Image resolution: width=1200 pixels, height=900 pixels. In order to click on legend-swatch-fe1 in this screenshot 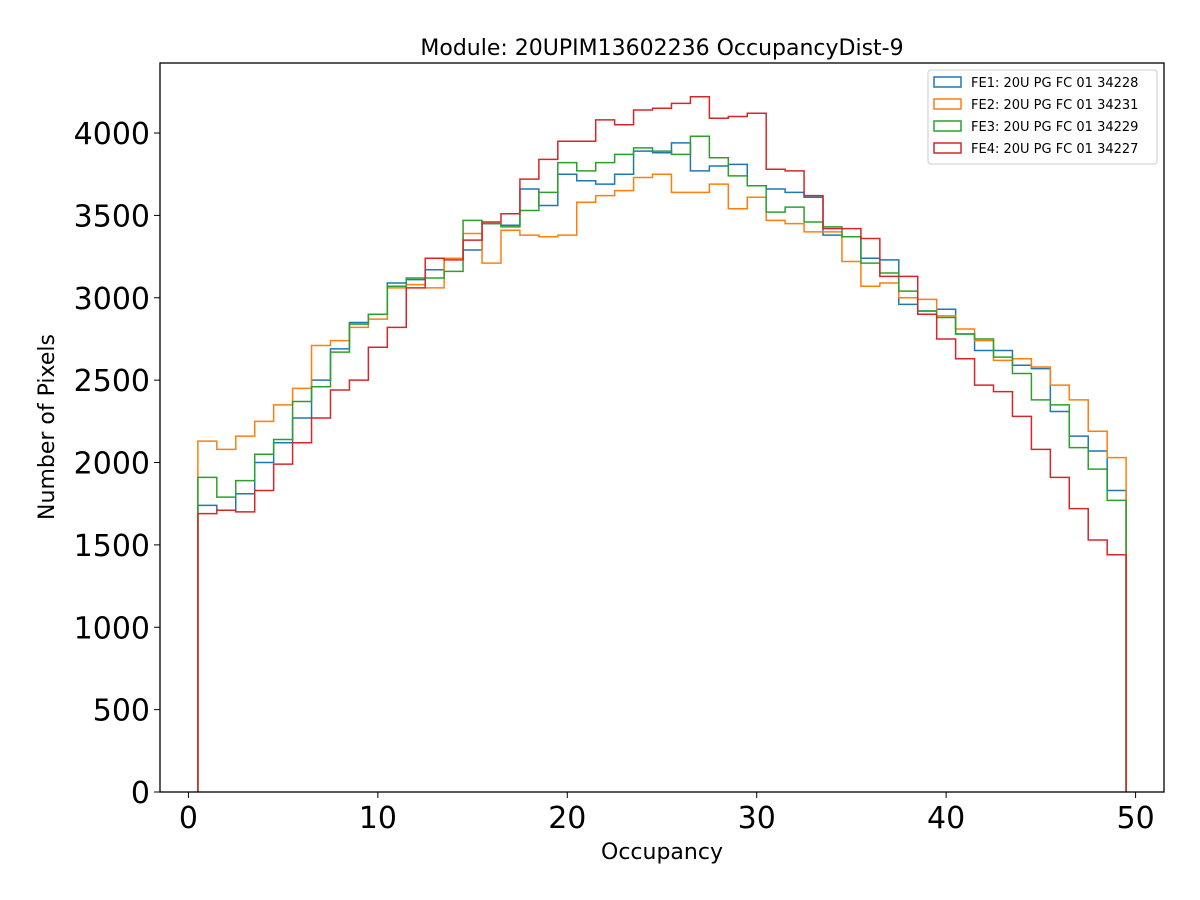, I will do `click(947, 82)`.